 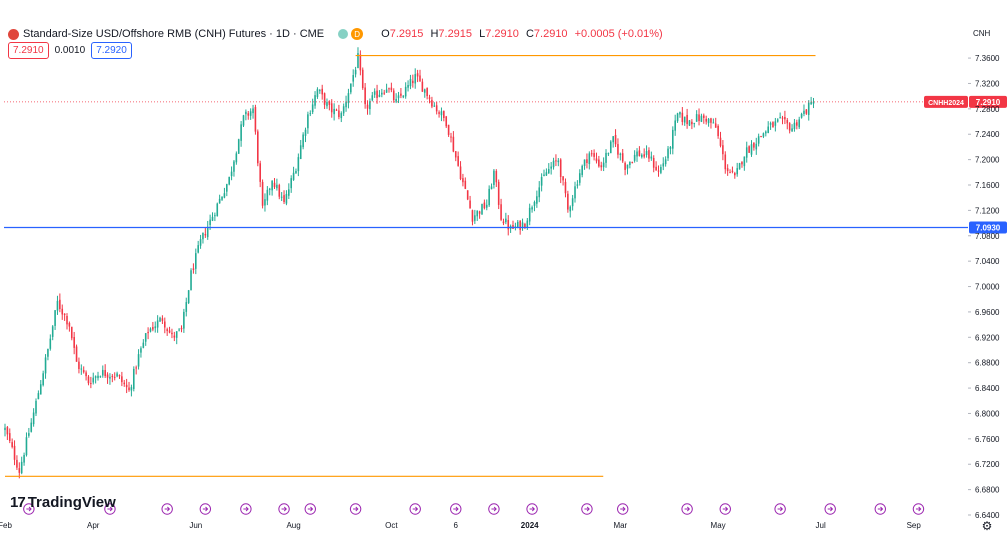 I want to click on y-tick-label: 7.3200, so click(x=987, y=83).